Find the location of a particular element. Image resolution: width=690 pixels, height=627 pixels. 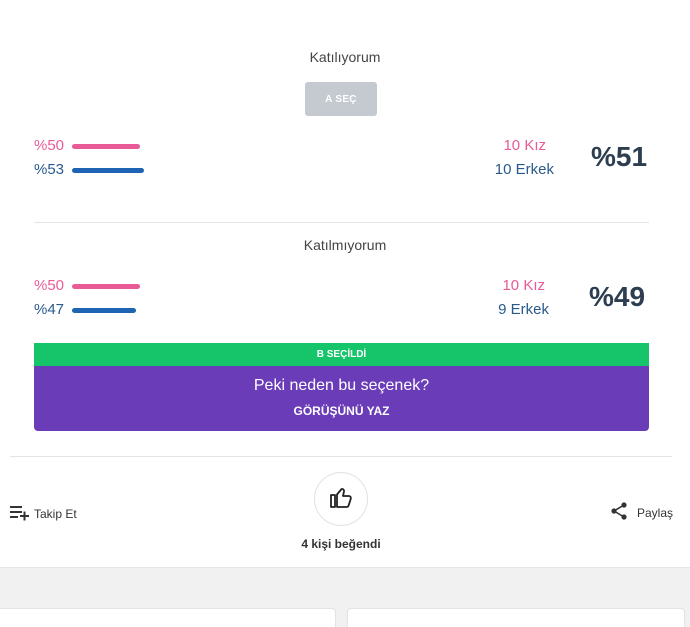

option-a-title: Katılıyorum is located at coordinates (345, 57).